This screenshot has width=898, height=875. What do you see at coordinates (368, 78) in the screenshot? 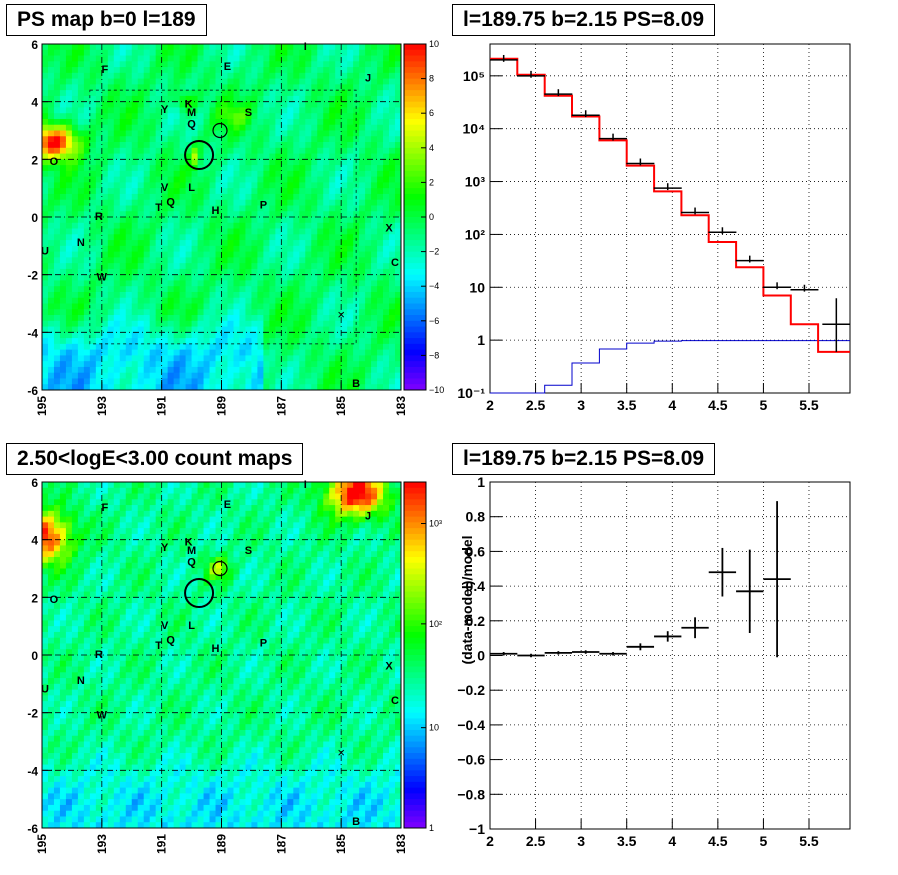
I see `source-label: J` at bounding box center [368, 78].